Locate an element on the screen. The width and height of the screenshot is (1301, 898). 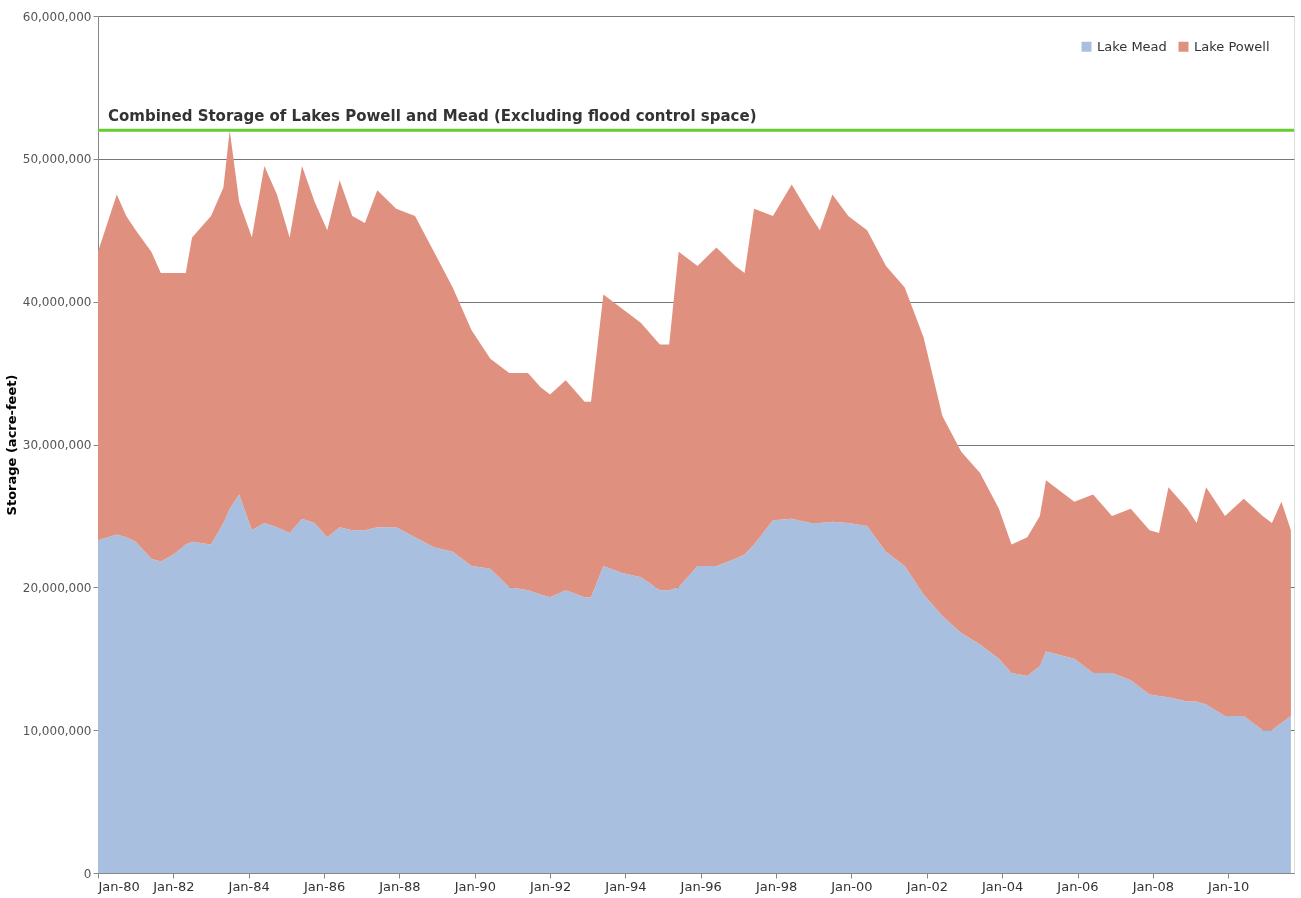
x-tick-label: Jan-82 is located at coordinates (173, 886).